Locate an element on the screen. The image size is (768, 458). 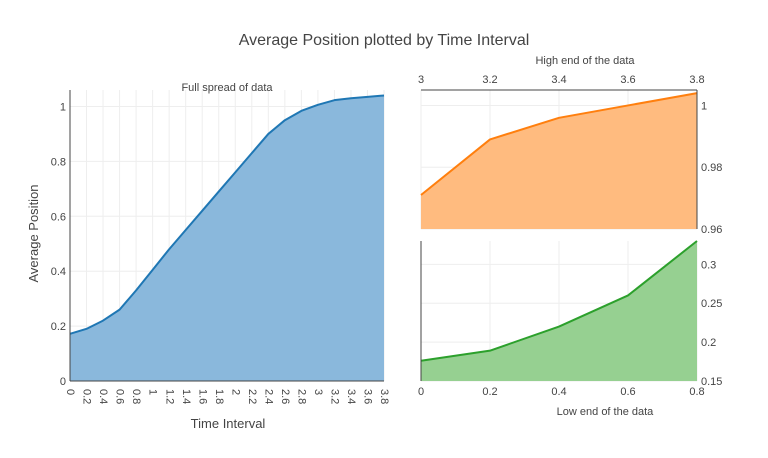
low-x-tick-label: 0.8 is located at coordinates (696, 392).